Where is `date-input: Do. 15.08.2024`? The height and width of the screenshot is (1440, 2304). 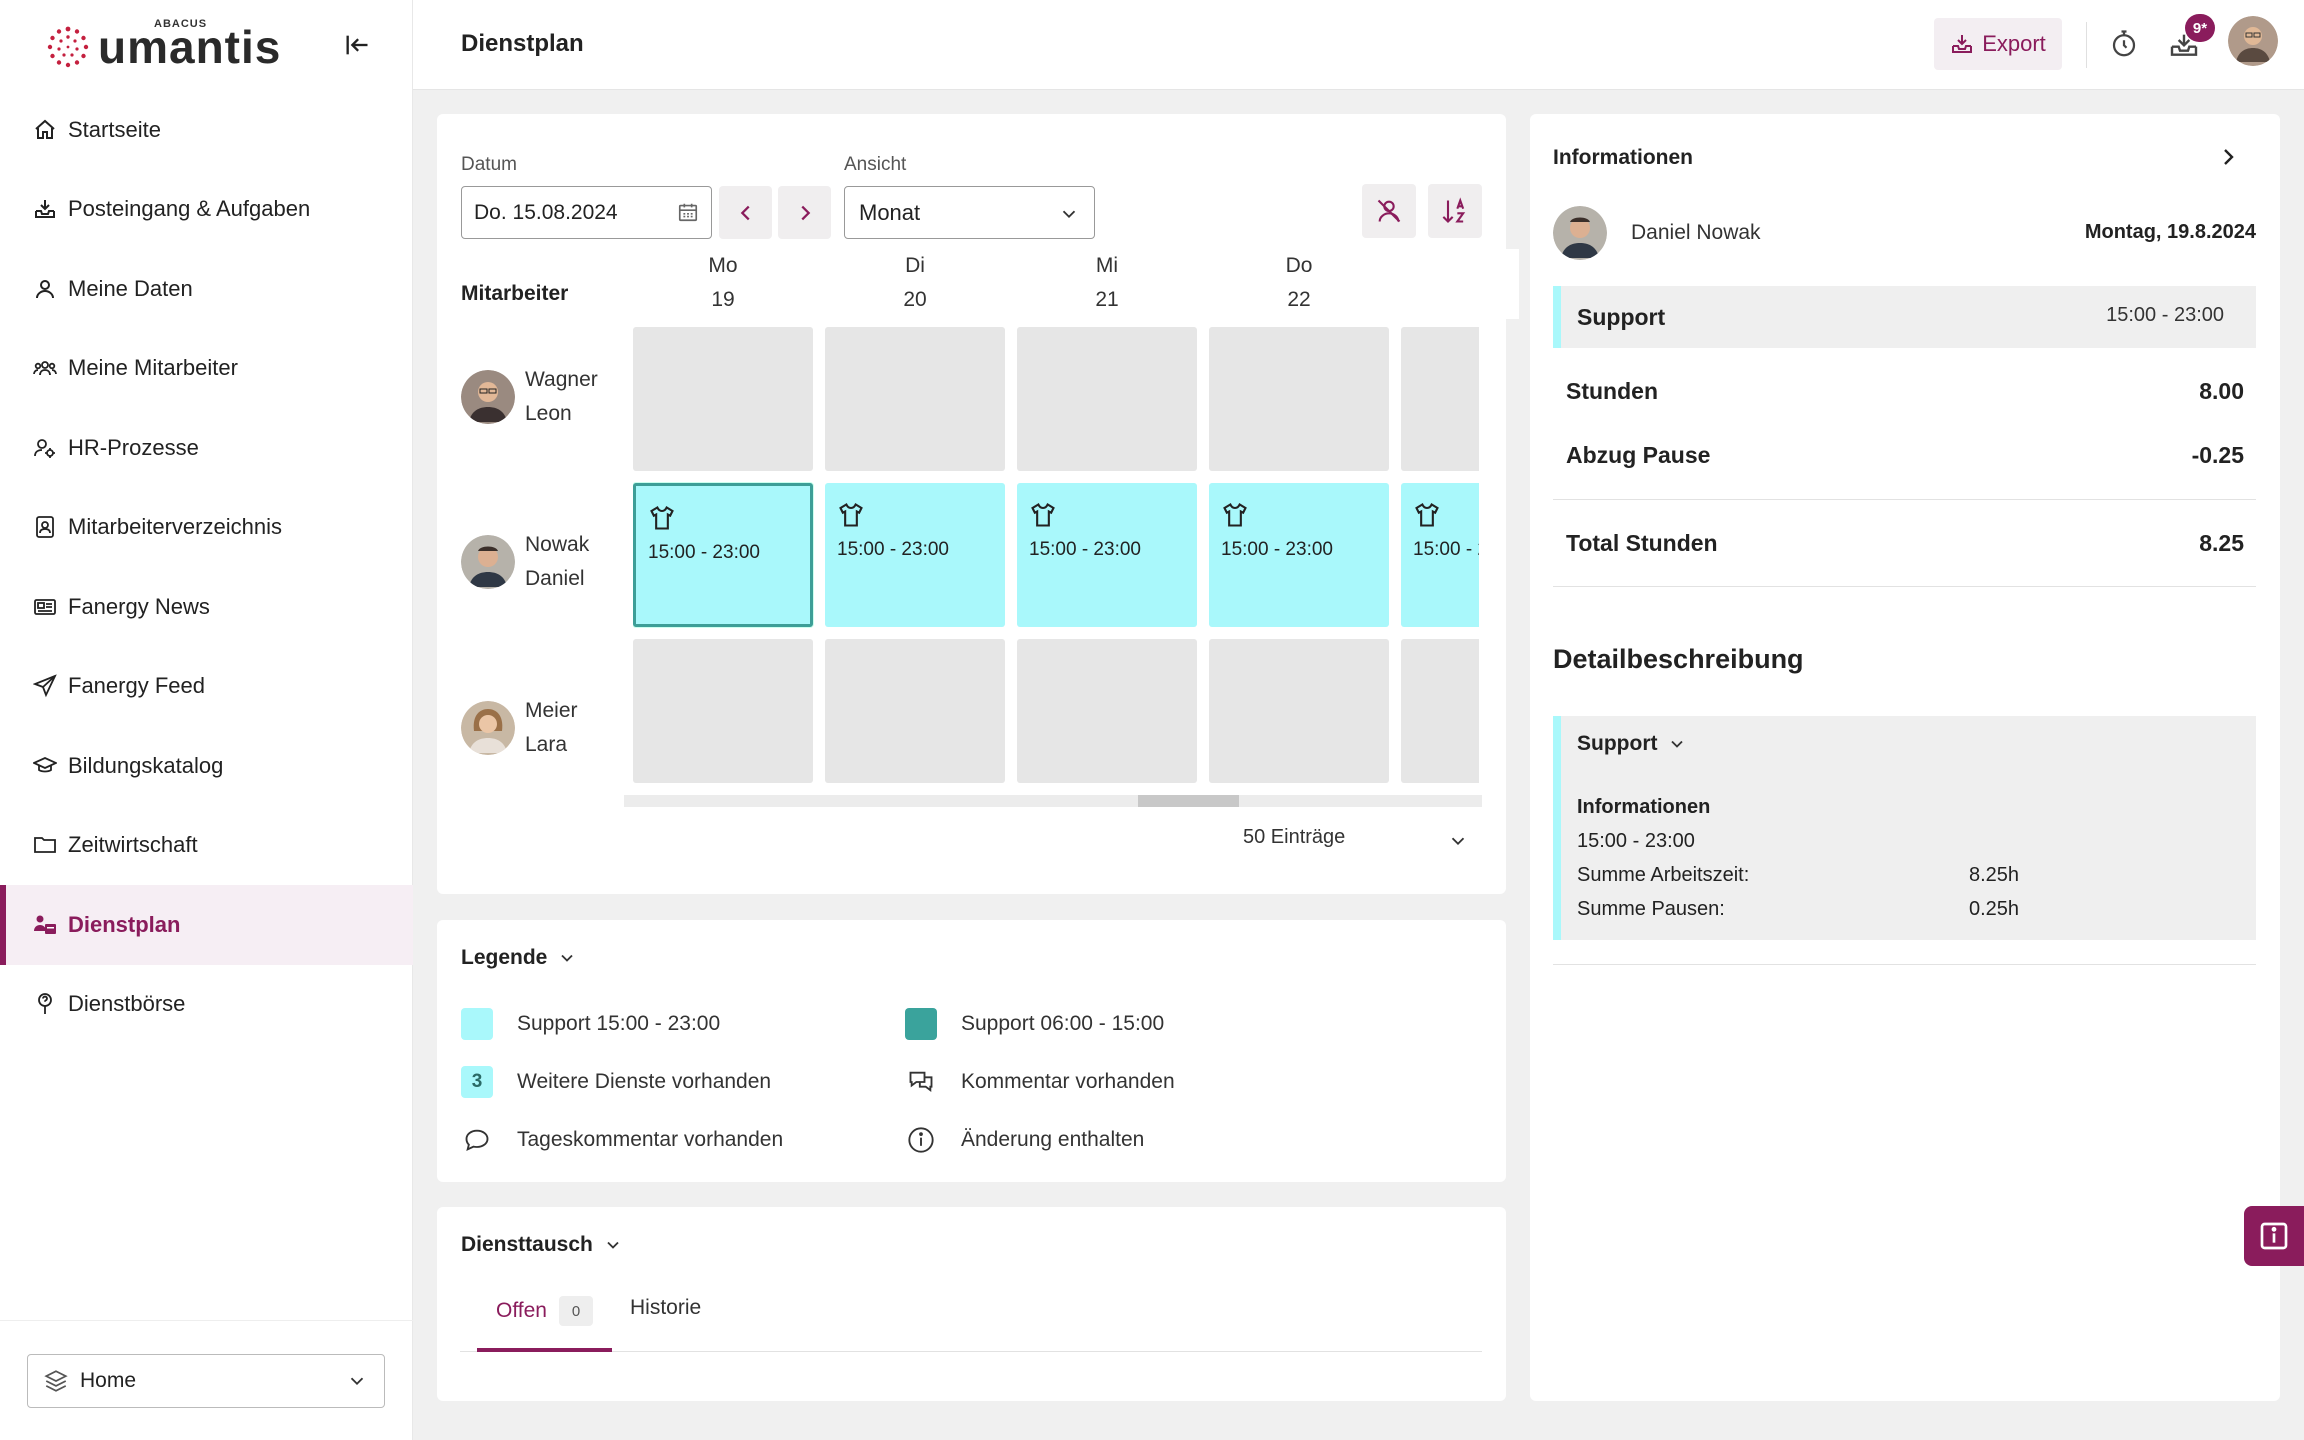 date-input: Do. 15.08.2024 is located at coordinates (586, 212).